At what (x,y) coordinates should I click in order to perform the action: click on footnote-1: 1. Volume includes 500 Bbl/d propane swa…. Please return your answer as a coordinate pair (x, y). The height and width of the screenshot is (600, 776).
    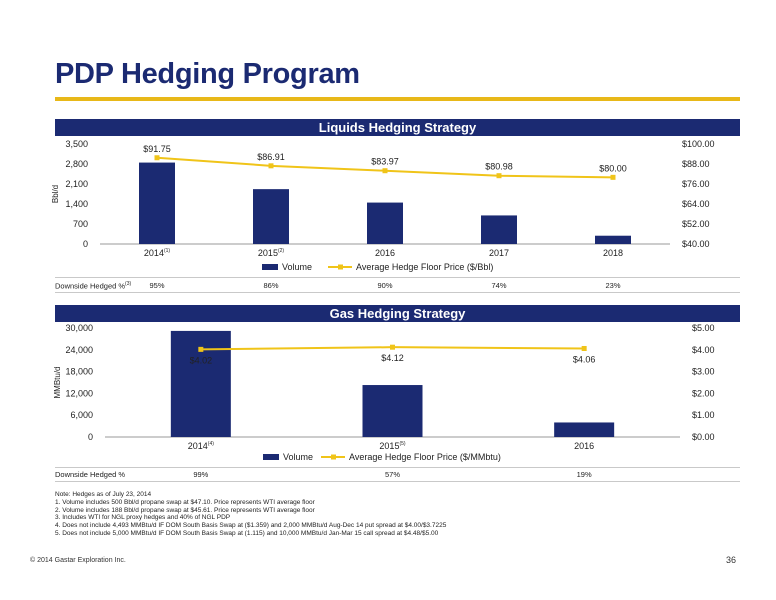
    Looking at the image, I should click on (185, 502).